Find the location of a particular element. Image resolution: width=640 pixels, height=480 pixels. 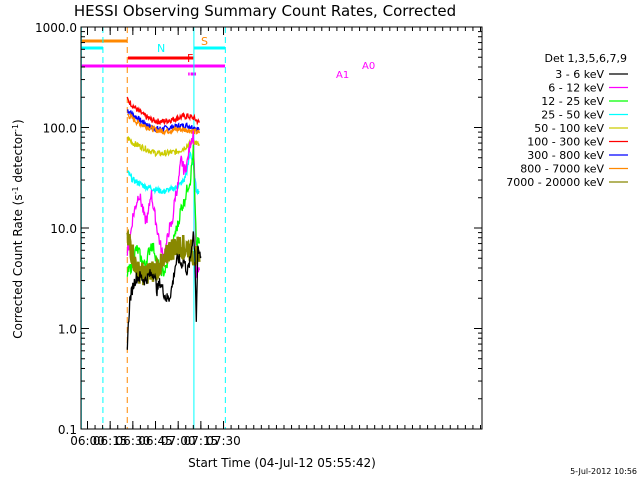

flag-label-s: S is located at coordinates (204, 41).